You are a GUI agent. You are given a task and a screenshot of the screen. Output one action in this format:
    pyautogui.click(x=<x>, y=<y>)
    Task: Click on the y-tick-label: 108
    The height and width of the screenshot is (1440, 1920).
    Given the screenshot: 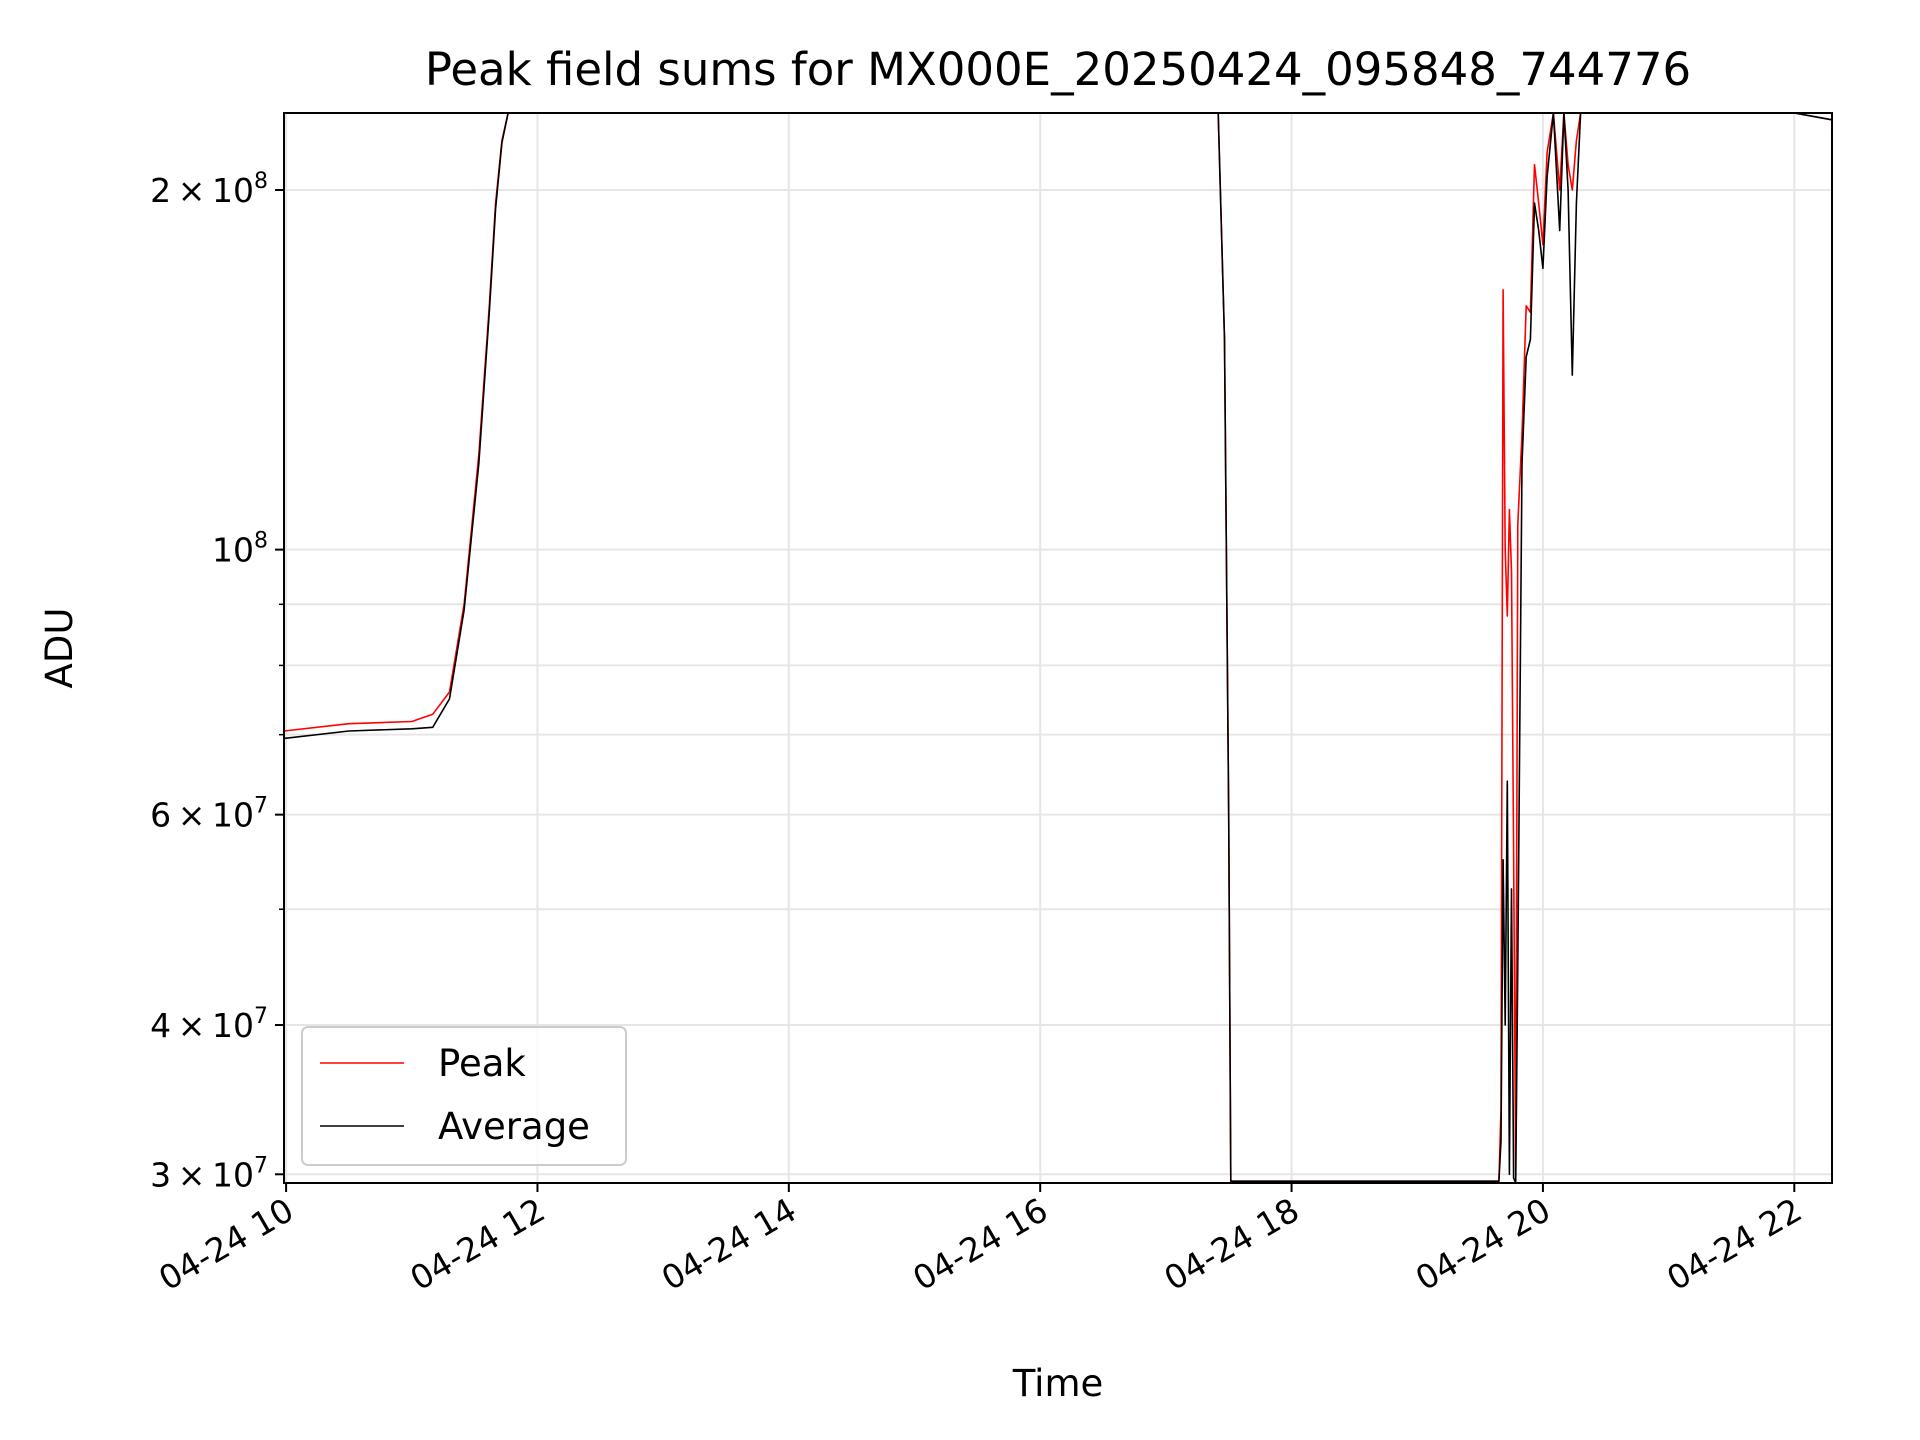 What is the action you would take?
    pyautogui.click(x=240, y=549)
    